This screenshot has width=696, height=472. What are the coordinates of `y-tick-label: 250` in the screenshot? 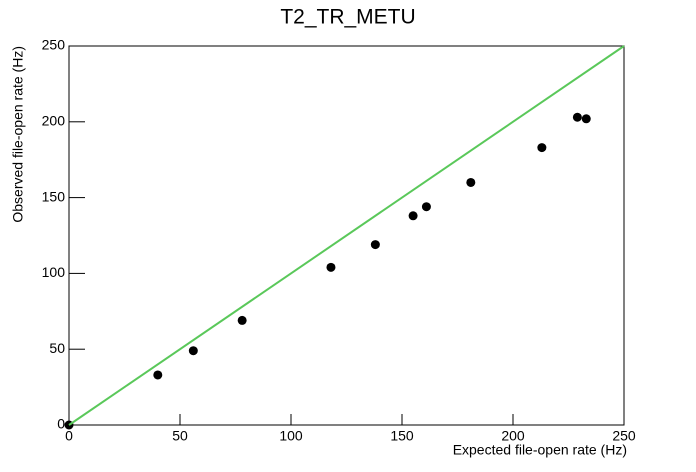 It's located at (54, 45).